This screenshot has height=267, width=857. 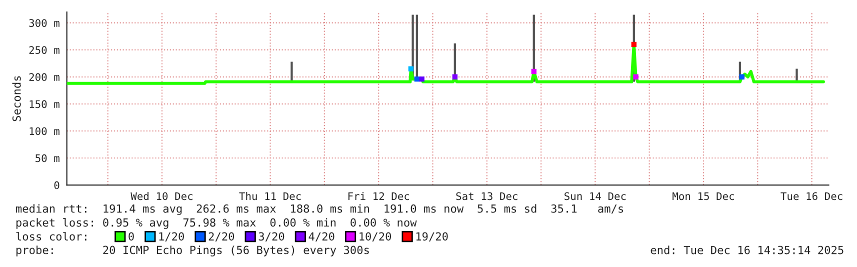 I want to click on x-tick-label: Thu 11 Dec, so click(x=270, y=196).